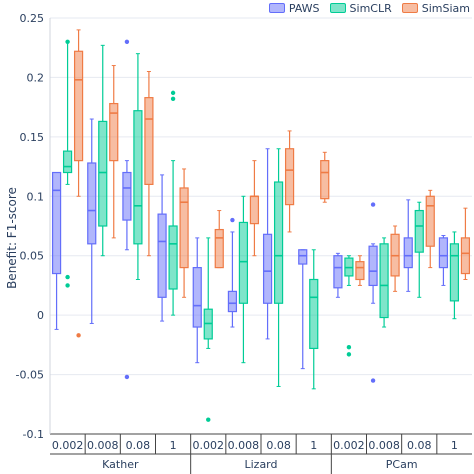  I want to click on box-kather-0-002-simsiam-iqr, so click(78, 106).